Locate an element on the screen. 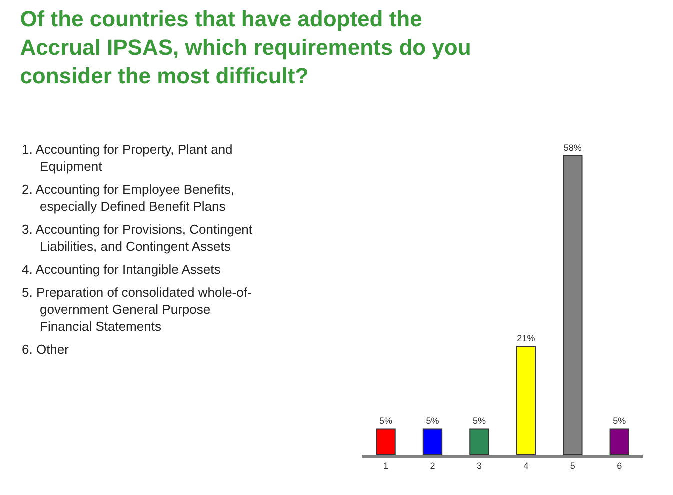  data-label: 21% is located at coordinates (526, 339).